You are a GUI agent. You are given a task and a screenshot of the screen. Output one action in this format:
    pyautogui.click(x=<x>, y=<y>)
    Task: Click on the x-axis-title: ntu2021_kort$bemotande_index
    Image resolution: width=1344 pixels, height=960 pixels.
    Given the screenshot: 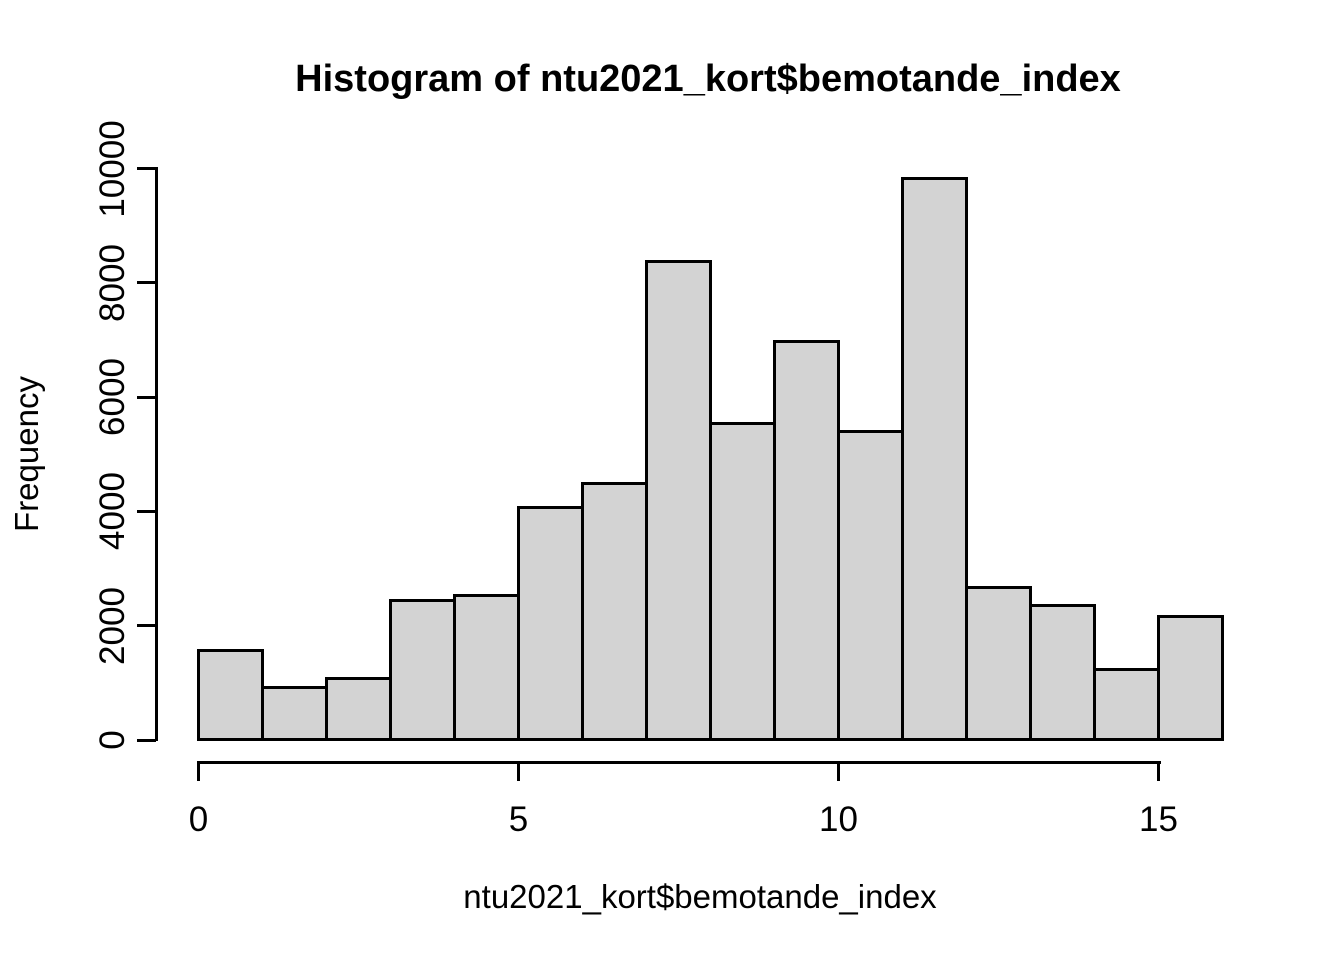 What is the action you would take?
    pyautogui.click(x=700, y=896)
    